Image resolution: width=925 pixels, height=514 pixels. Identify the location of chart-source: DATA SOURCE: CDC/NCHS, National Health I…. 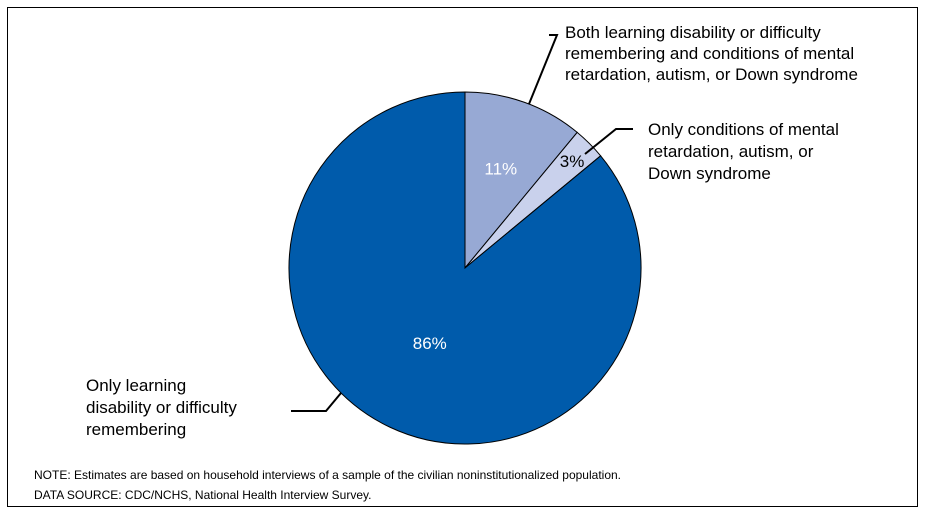
(203, 495).